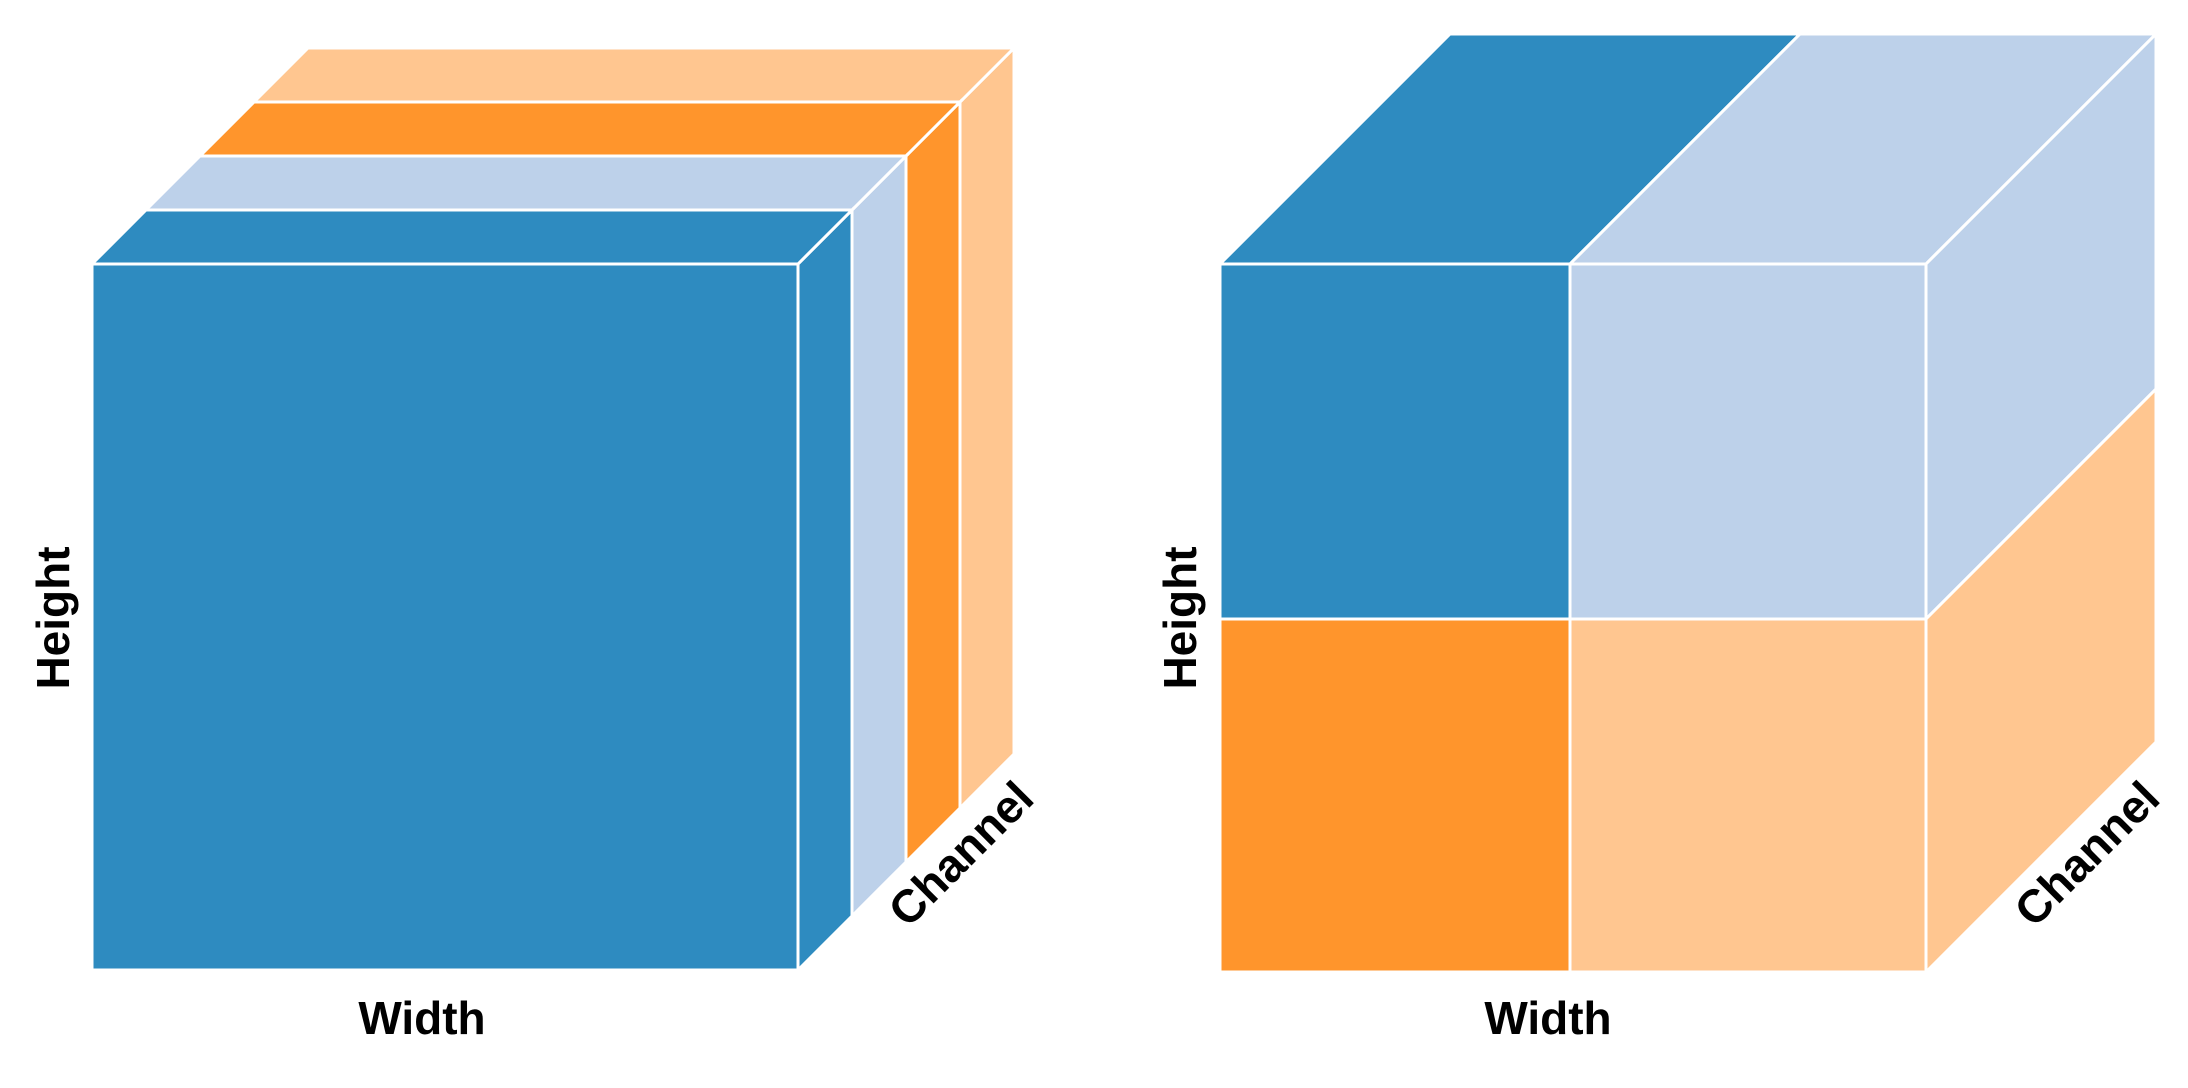 Image resolution: width=2188 pixels, height=1088 pixels. What do you see at coordinates (472, 237) in the screenshot?
I see `slice-1-top-dark-blue` at bounding box center [472, 237].